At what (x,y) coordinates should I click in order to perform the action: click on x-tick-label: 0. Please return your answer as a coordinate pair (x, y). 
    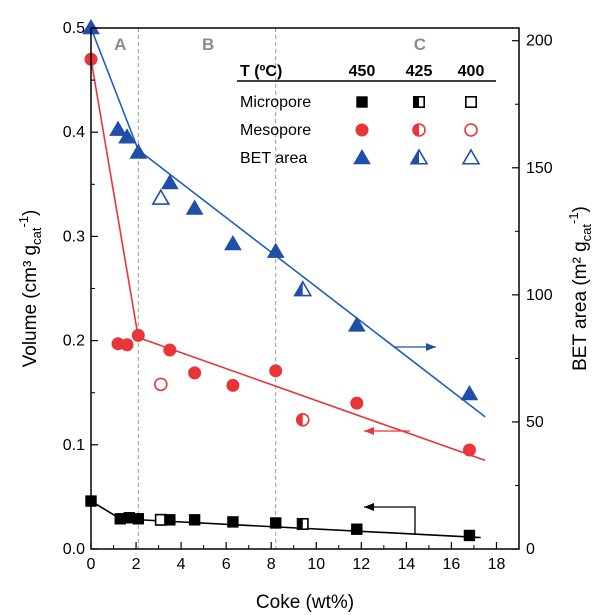
    Looking at the image, I should click on (91, 564).